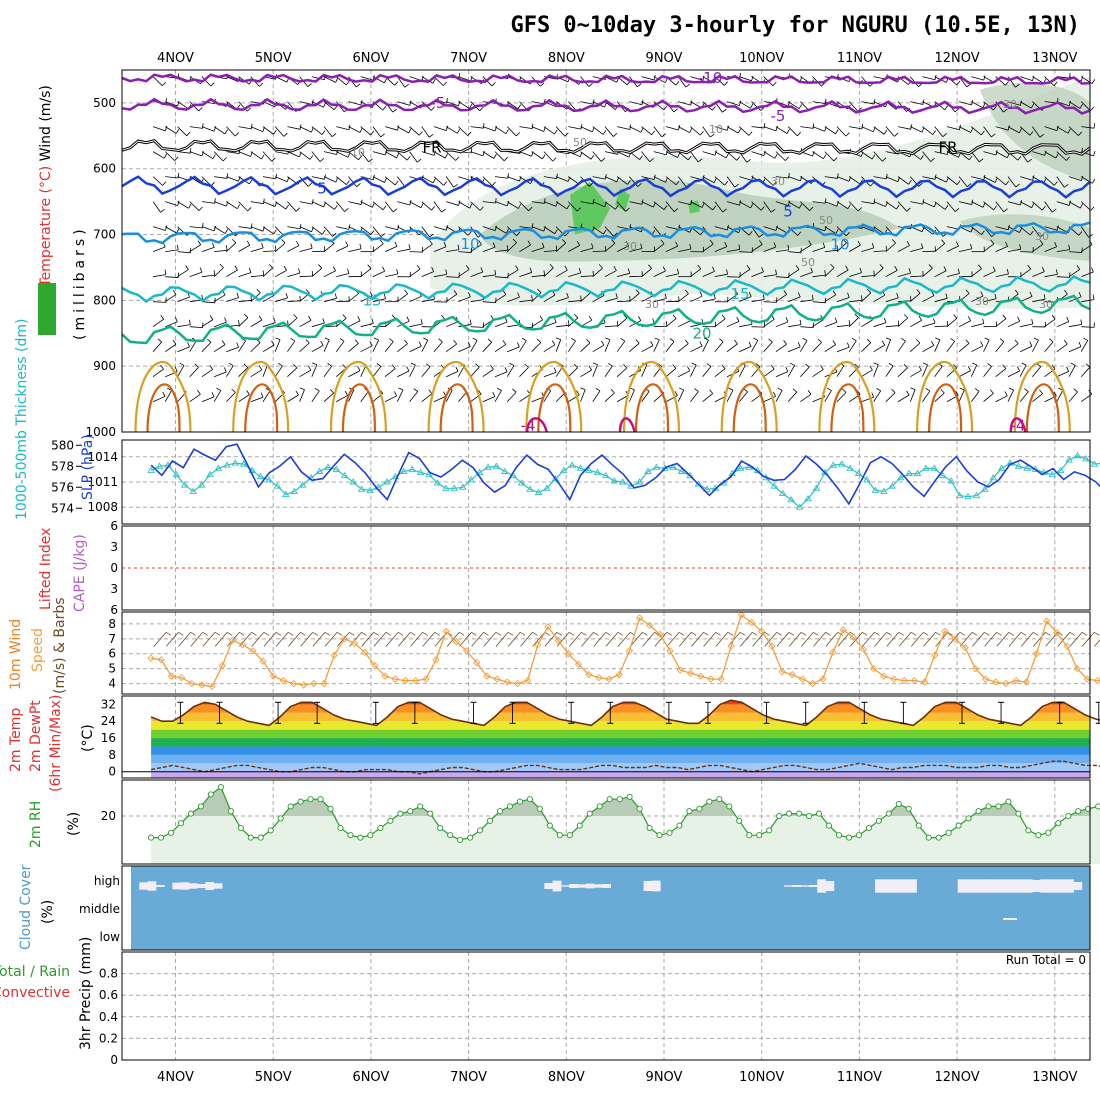 Image resolution: width=1100 pixels, height=1100 pixels. What do you see at coordinates (102, 507) in the screenshot?
I see `slp-tick-label: 1008` at bounding box center [102, 507].